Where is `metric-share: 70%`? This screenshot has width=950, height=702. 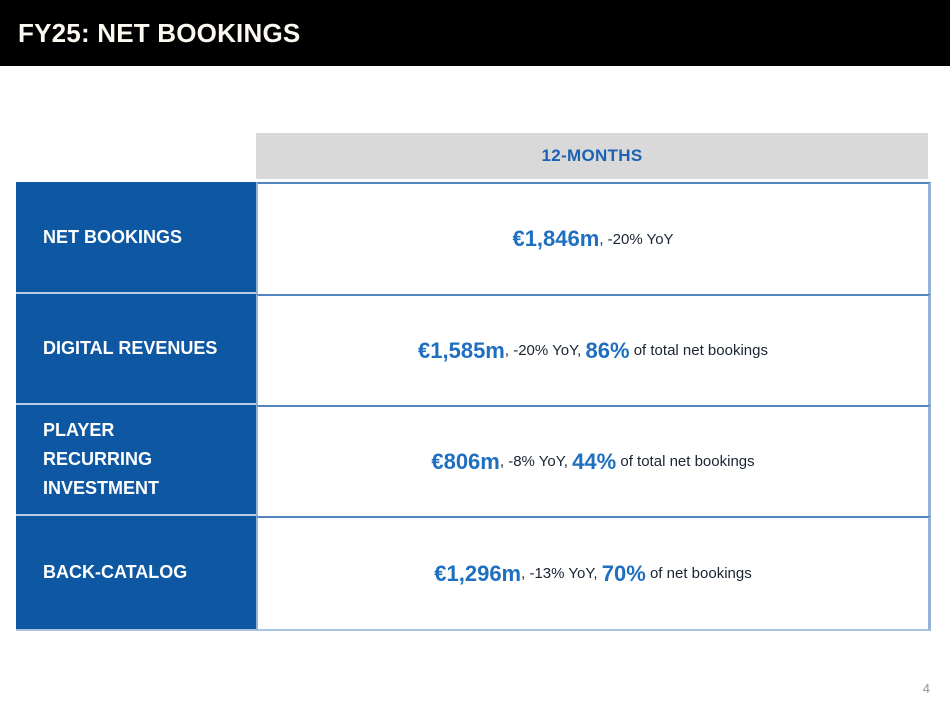
metric-share: 70% is located at coordinates (623, 573).